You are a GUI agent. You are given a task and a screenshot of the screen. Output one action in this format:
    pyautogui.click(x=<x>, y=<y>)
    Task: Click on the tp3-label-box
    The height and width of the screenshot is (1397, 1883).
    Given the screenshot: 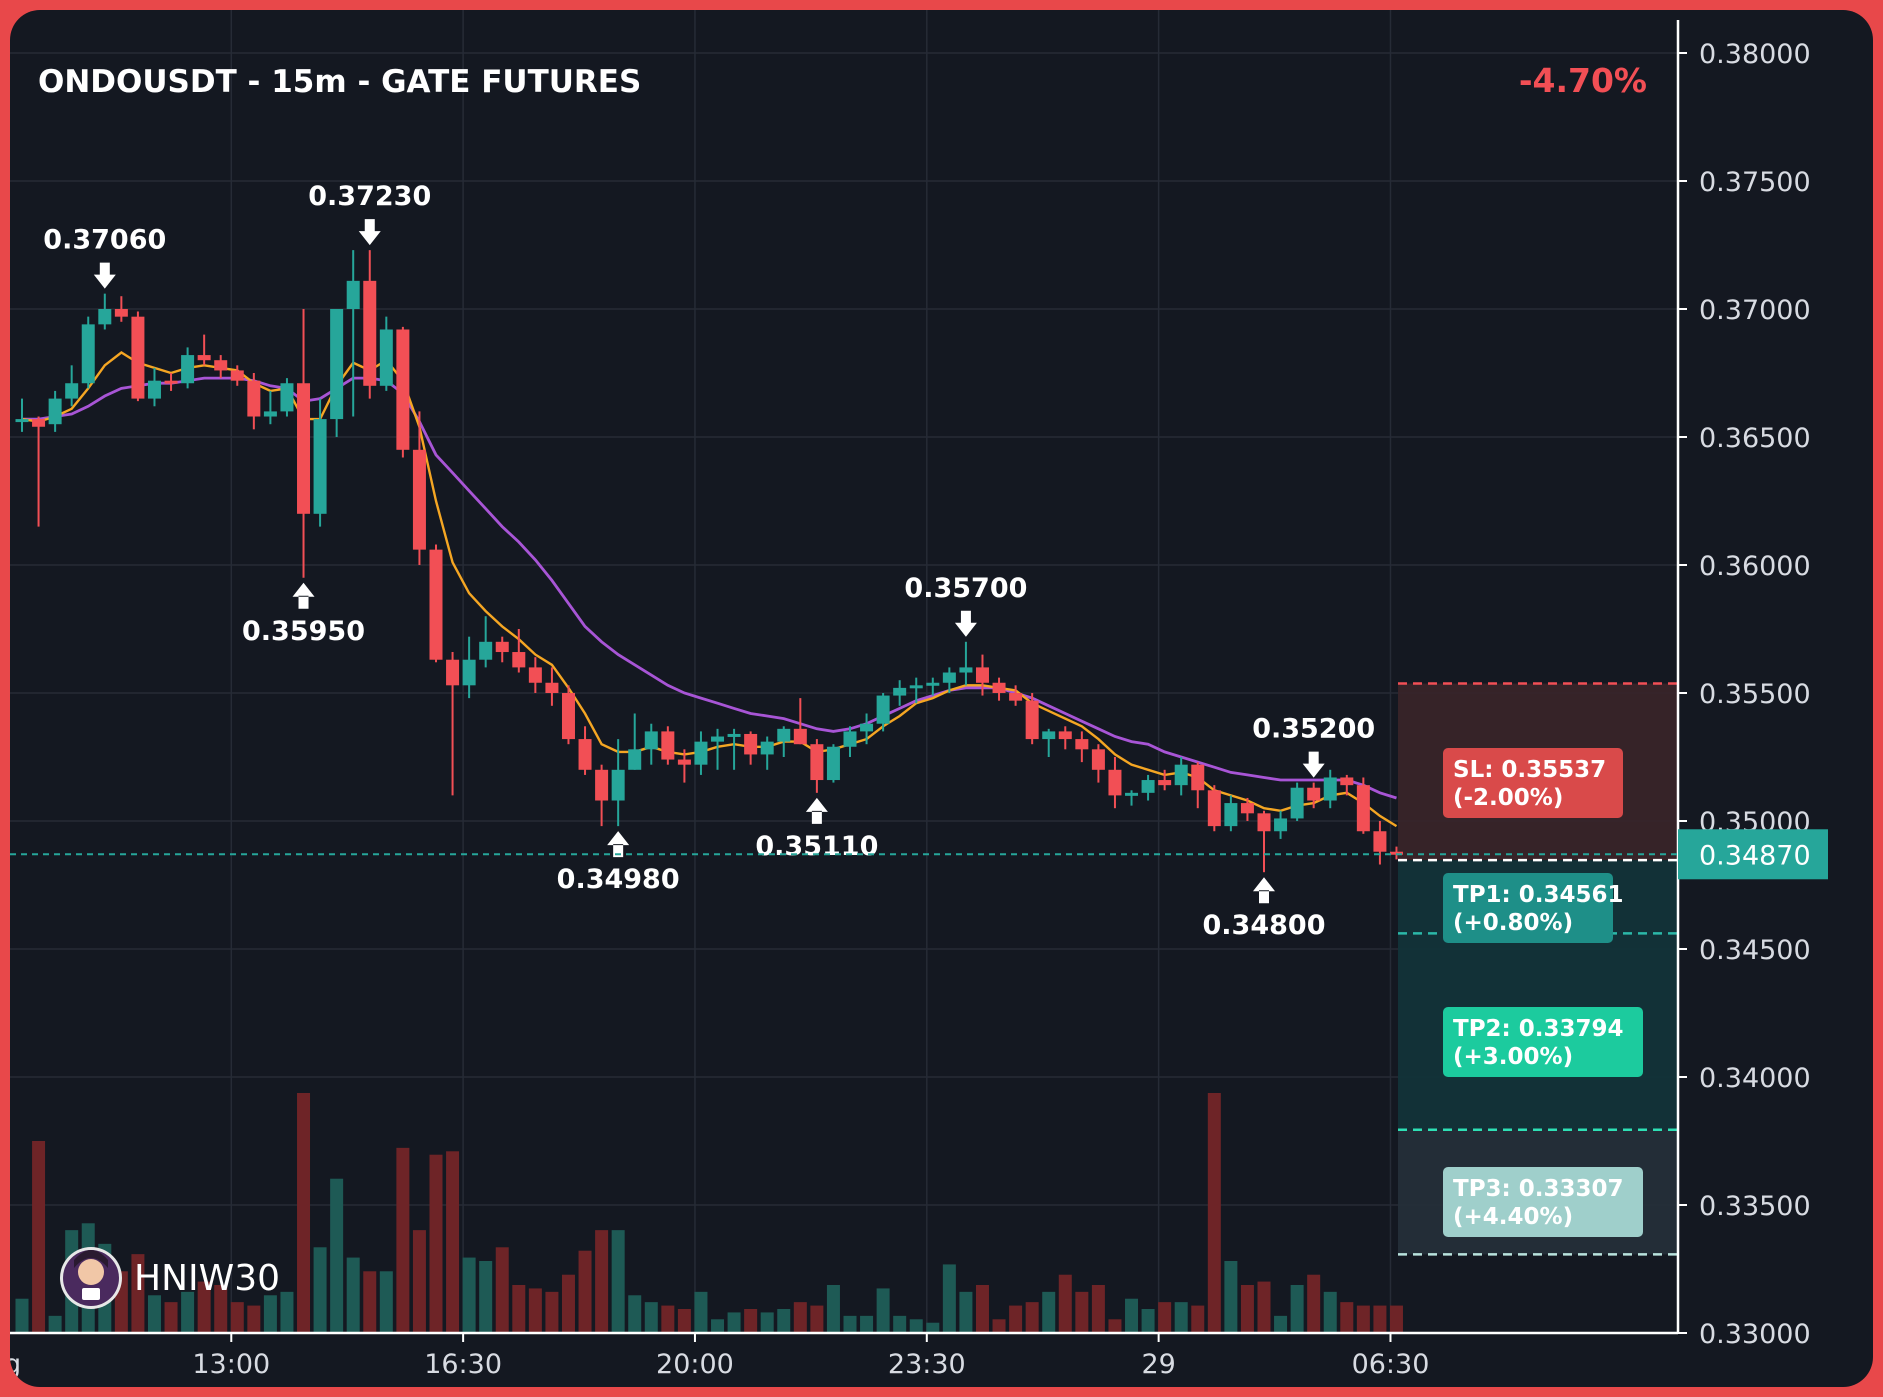 What is the action you would take?
    pyautogui.click(x=1543, y=1202)
    